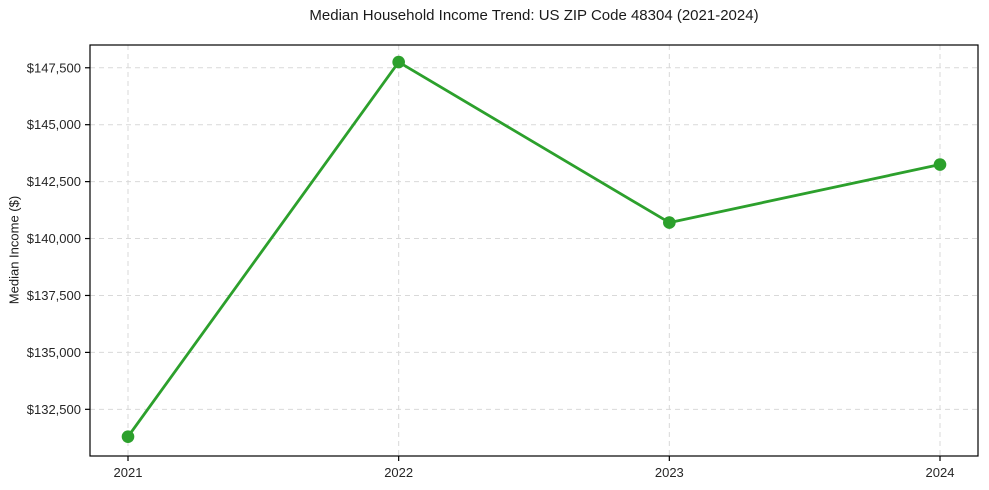  What do you see at coordinates (669, 472) in the screenshot?
I see `x-tick-label: 2023` at bounding box center [669, 472].